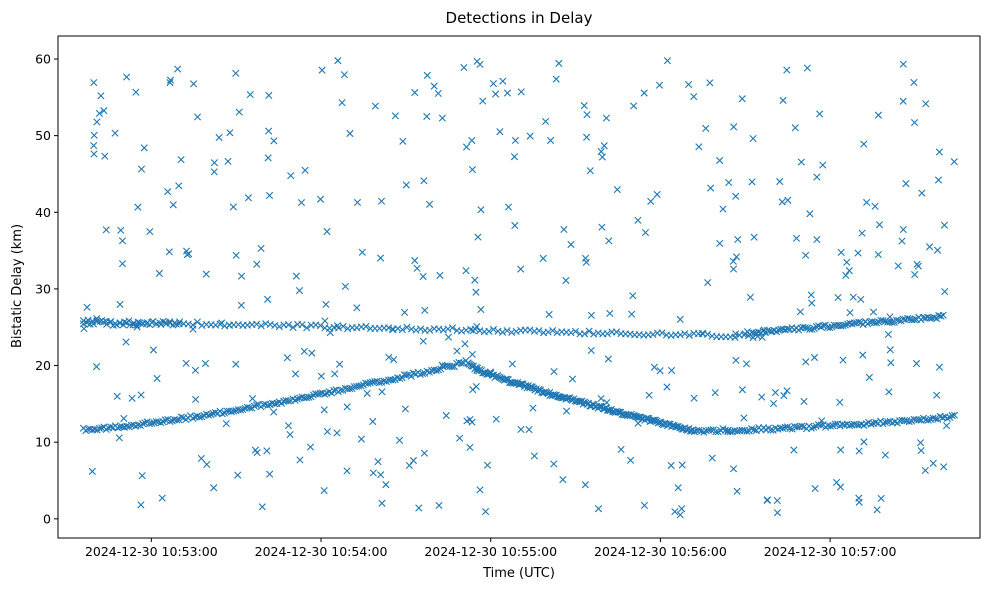 This screenshot has height=590, width=989. I want to click on x-tick-label: 2024-12-30 10:54:00, so click(321, 551).